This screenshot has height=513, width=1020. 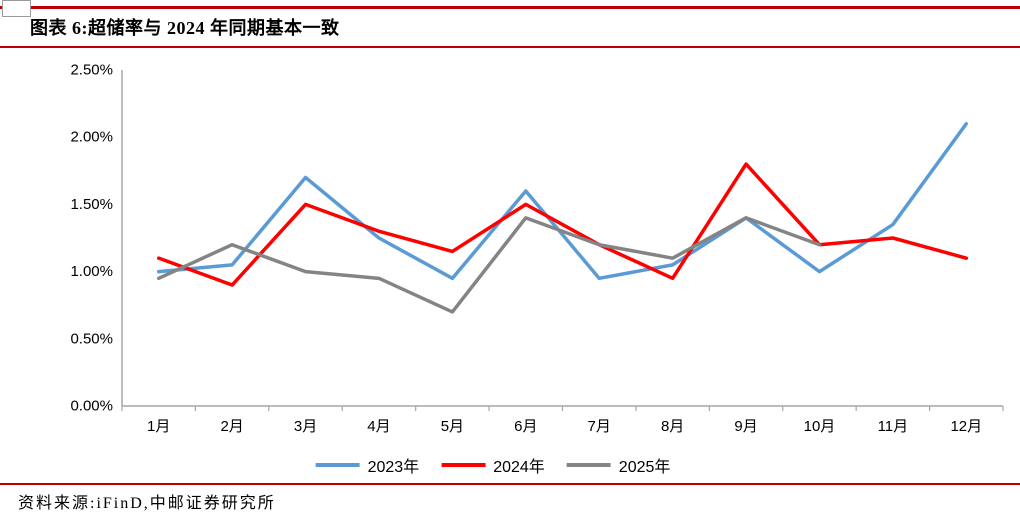 What do you see at coordinates (158, 426) in the screenshot?
I see `x-tick-label: 1月` at bounding box center [158, 426].